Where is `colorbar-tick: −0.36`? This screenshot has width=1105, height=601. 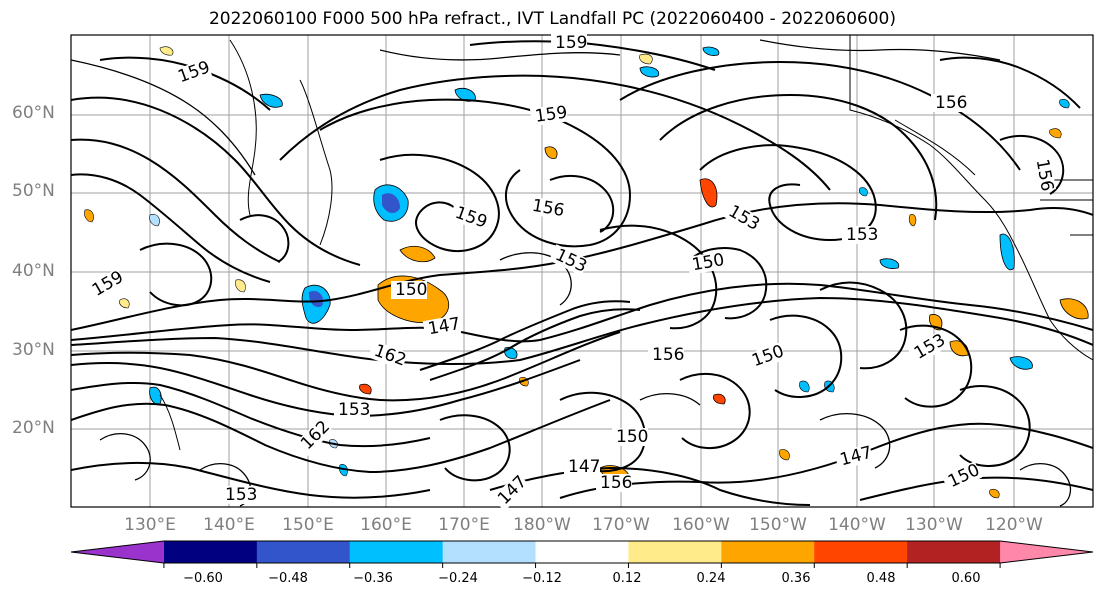
colorbar-tick: −0.36 is located at coordinates (373, 578).